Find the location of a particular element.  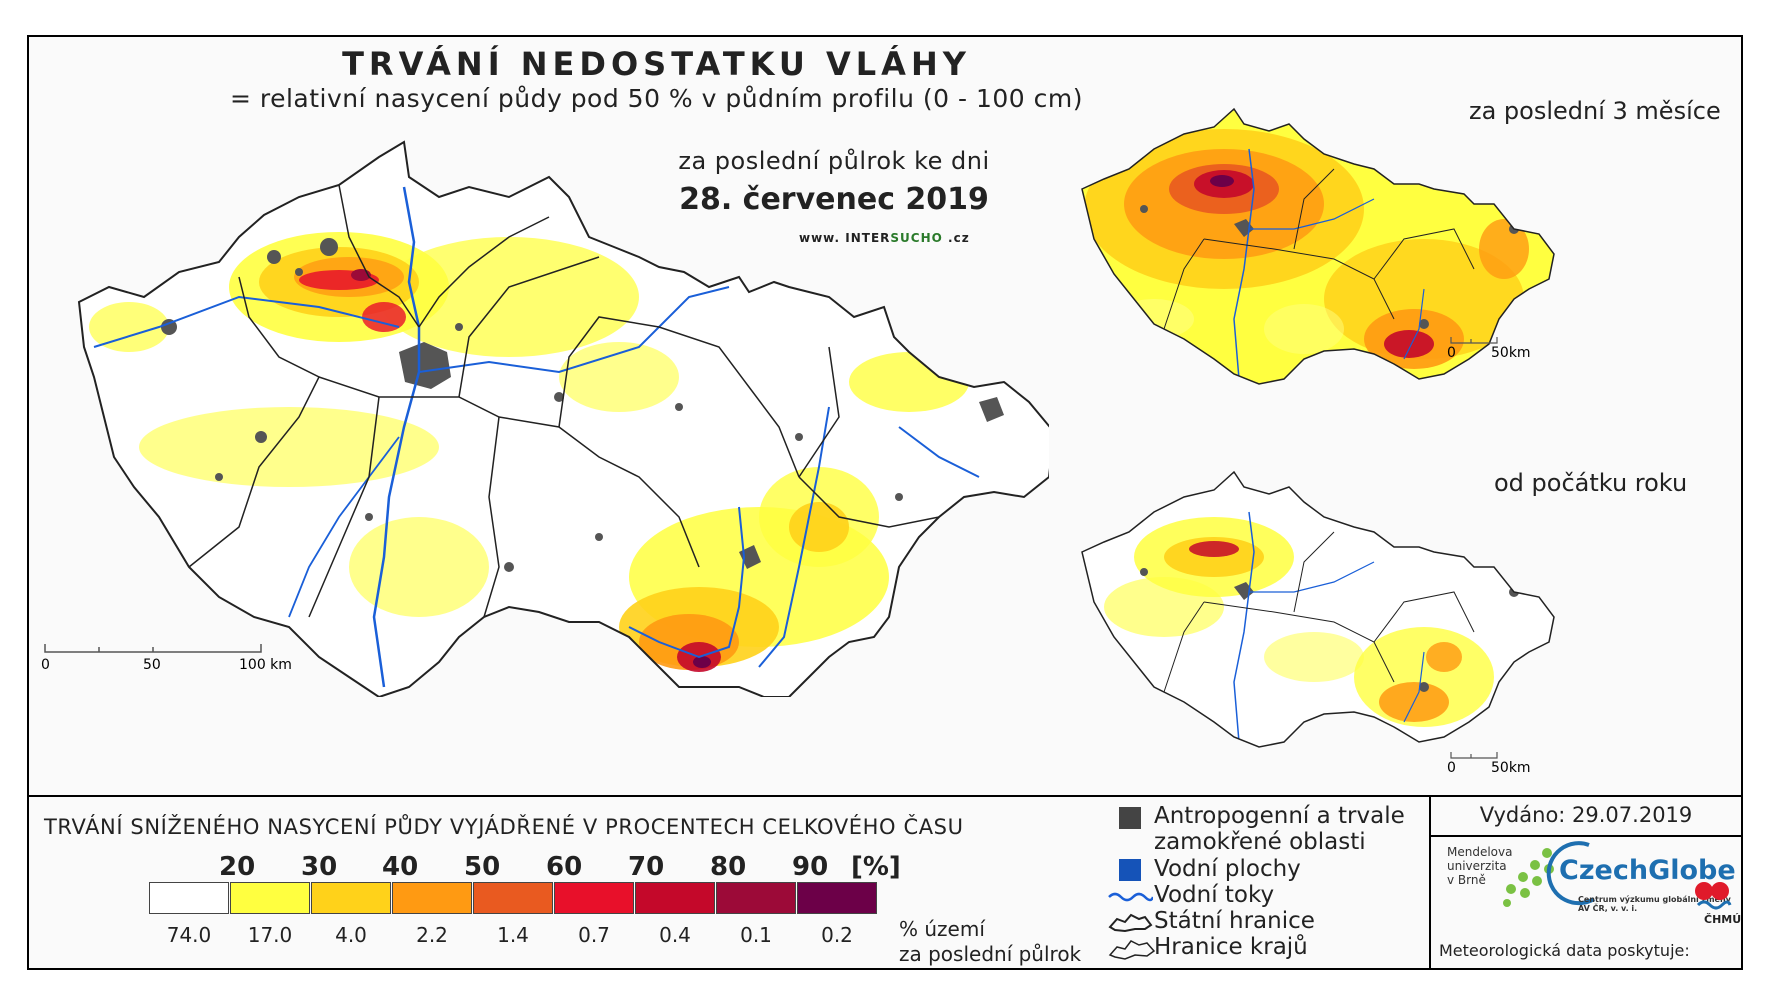

inset-year-map is located at coordinates (1318, 609).